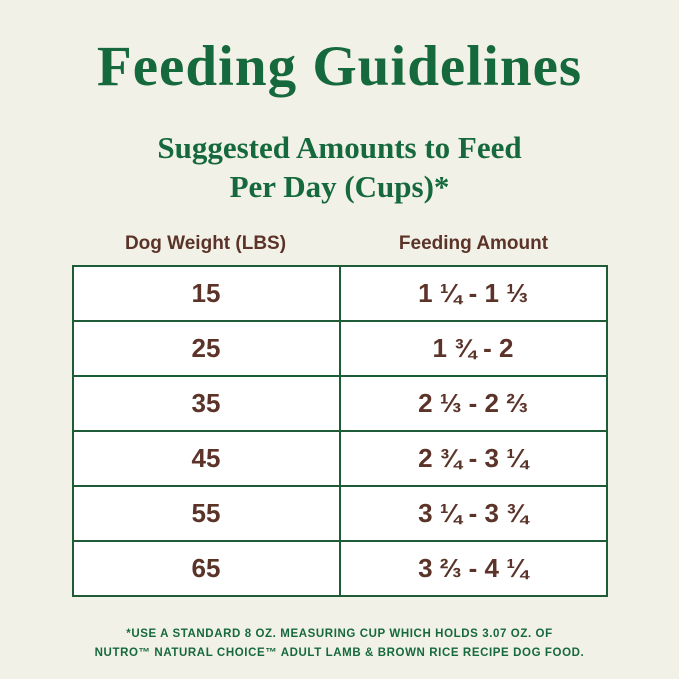 This screenshot has height=679, width=679. I want to click on table-column-headers: Dog Weight (LBS) Feeding Amount, so click(340, 244).